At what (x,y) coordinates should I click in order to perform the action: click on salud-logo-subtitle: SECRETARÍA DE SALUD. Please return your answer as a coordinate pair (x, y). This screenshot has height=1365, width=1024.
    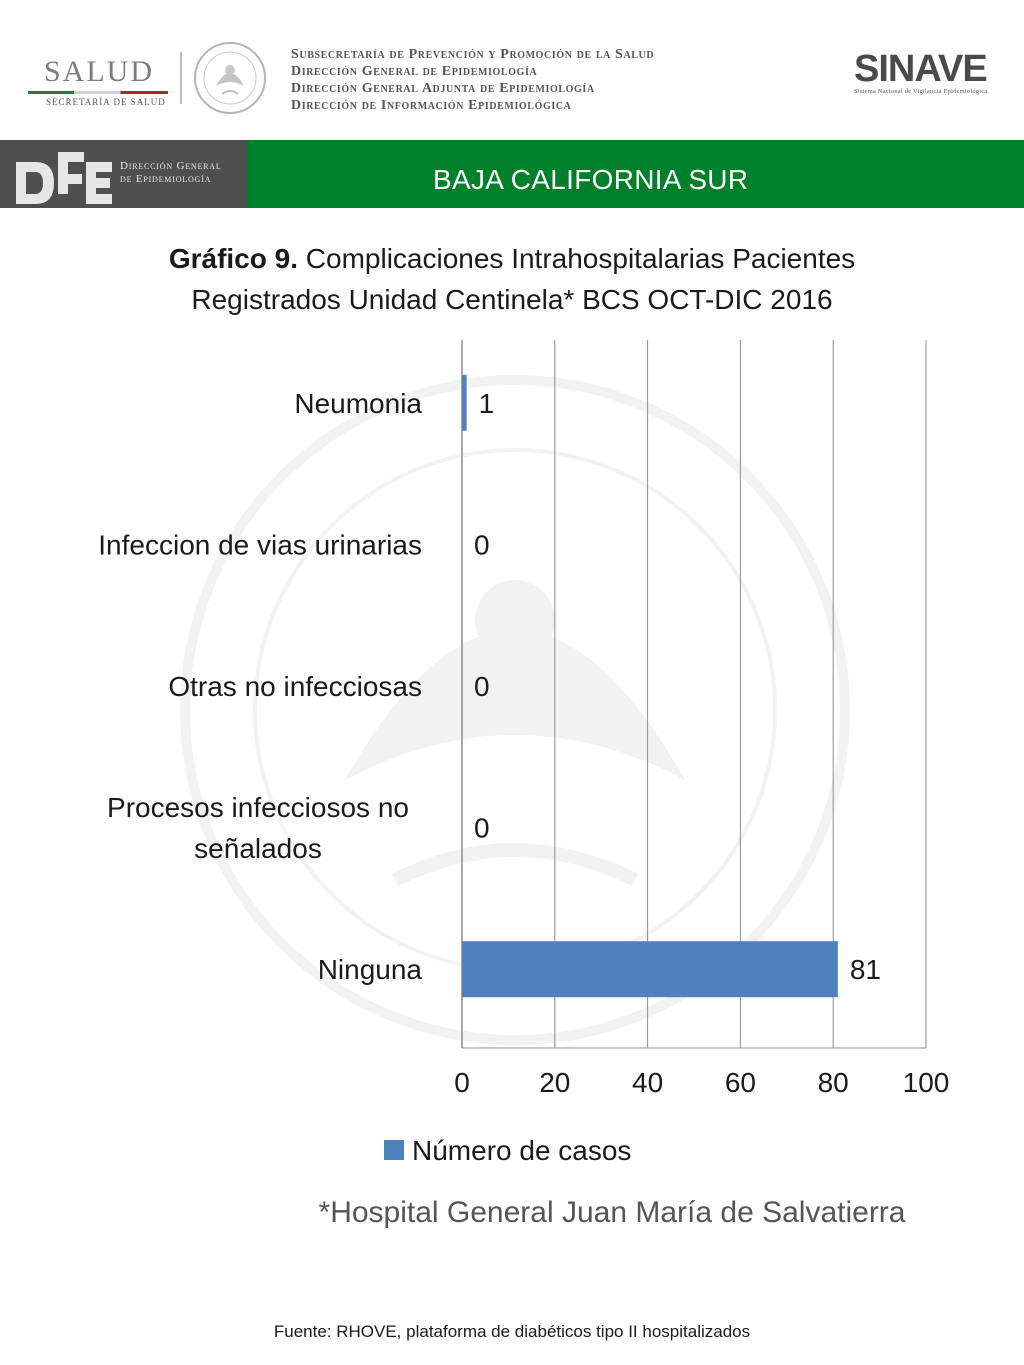
    Looking at the image, I should click on (106, 102).